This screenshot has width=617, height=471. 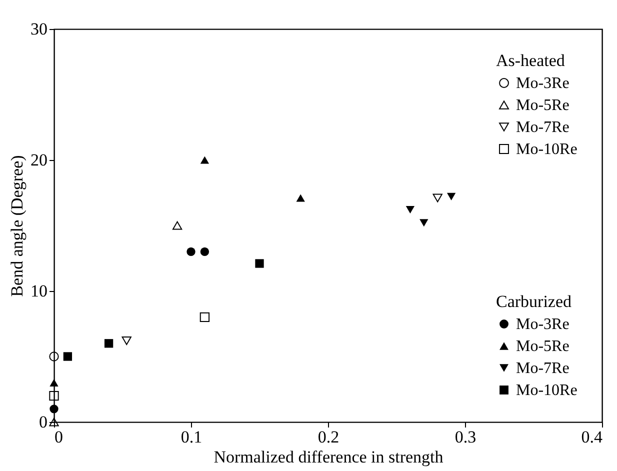 I want to click on y-tick-label: 10, so click(x=39, y=291).